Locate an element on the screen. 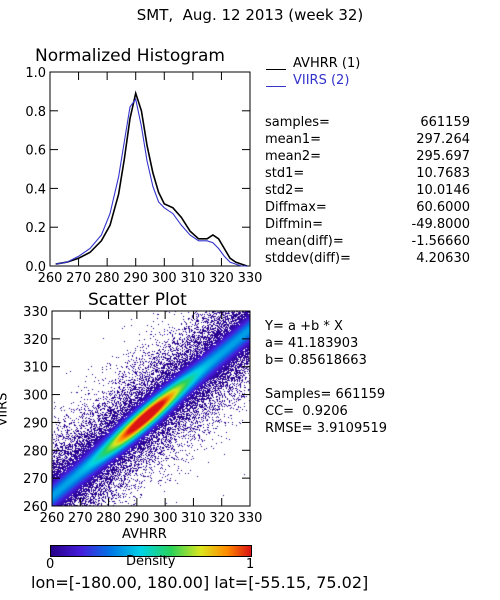 Image resolution: width=500 pixels, height=600 pixels. stat-value: 10.0146 is located at coordinates (443, 190).